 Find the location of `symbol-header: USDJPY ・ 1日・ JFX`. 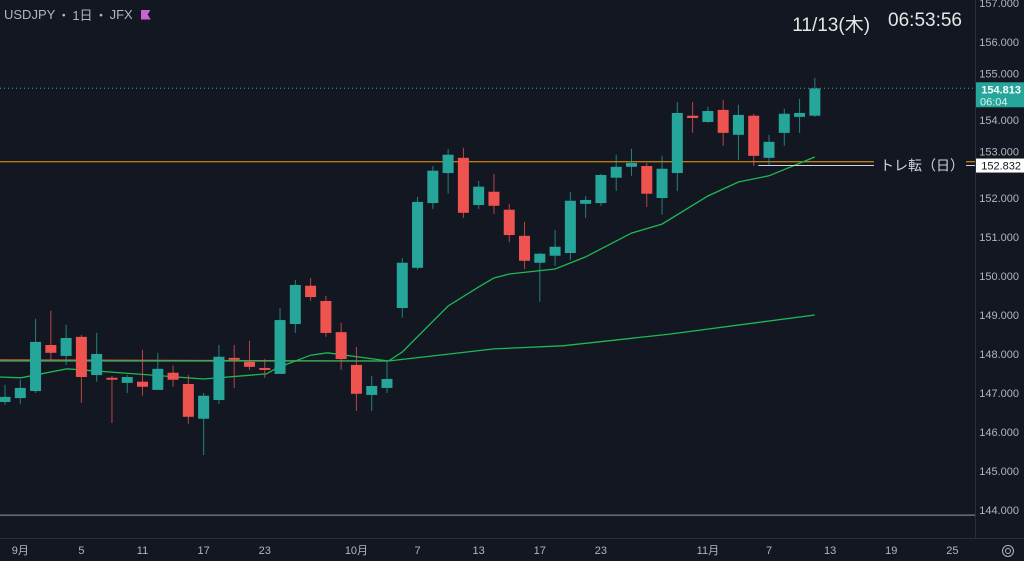

symbol-header: USDJPY ・ 1日・ JFX is located at coordinates (77, 14).